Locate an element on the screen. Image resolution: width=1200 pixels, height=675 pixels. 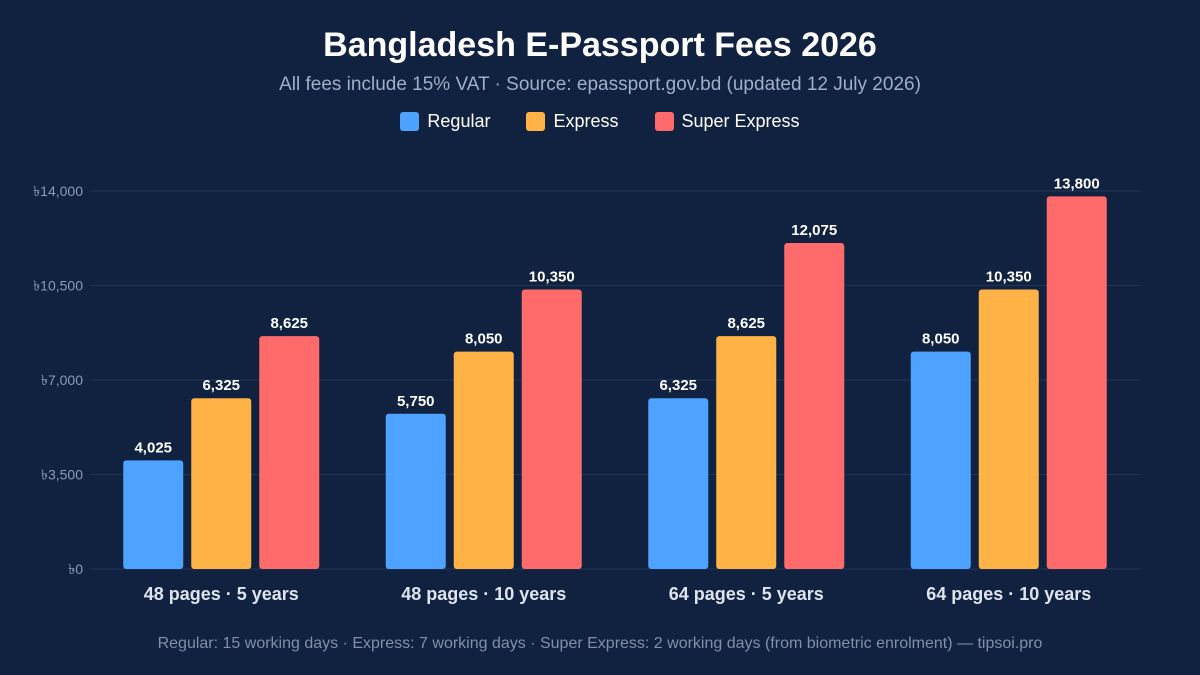
data-label: 12,075 is located at coordinates (814, 230).